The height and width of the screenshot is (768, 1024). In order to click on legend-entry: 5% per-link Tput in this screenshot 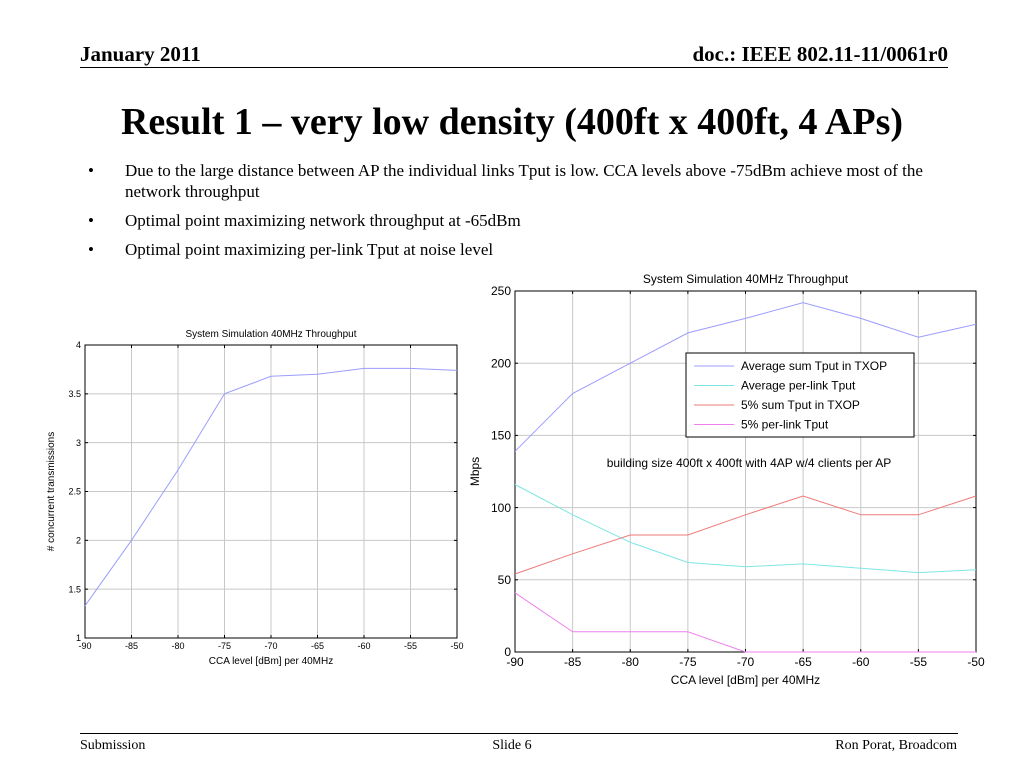, I will do `click(785, 425)`.